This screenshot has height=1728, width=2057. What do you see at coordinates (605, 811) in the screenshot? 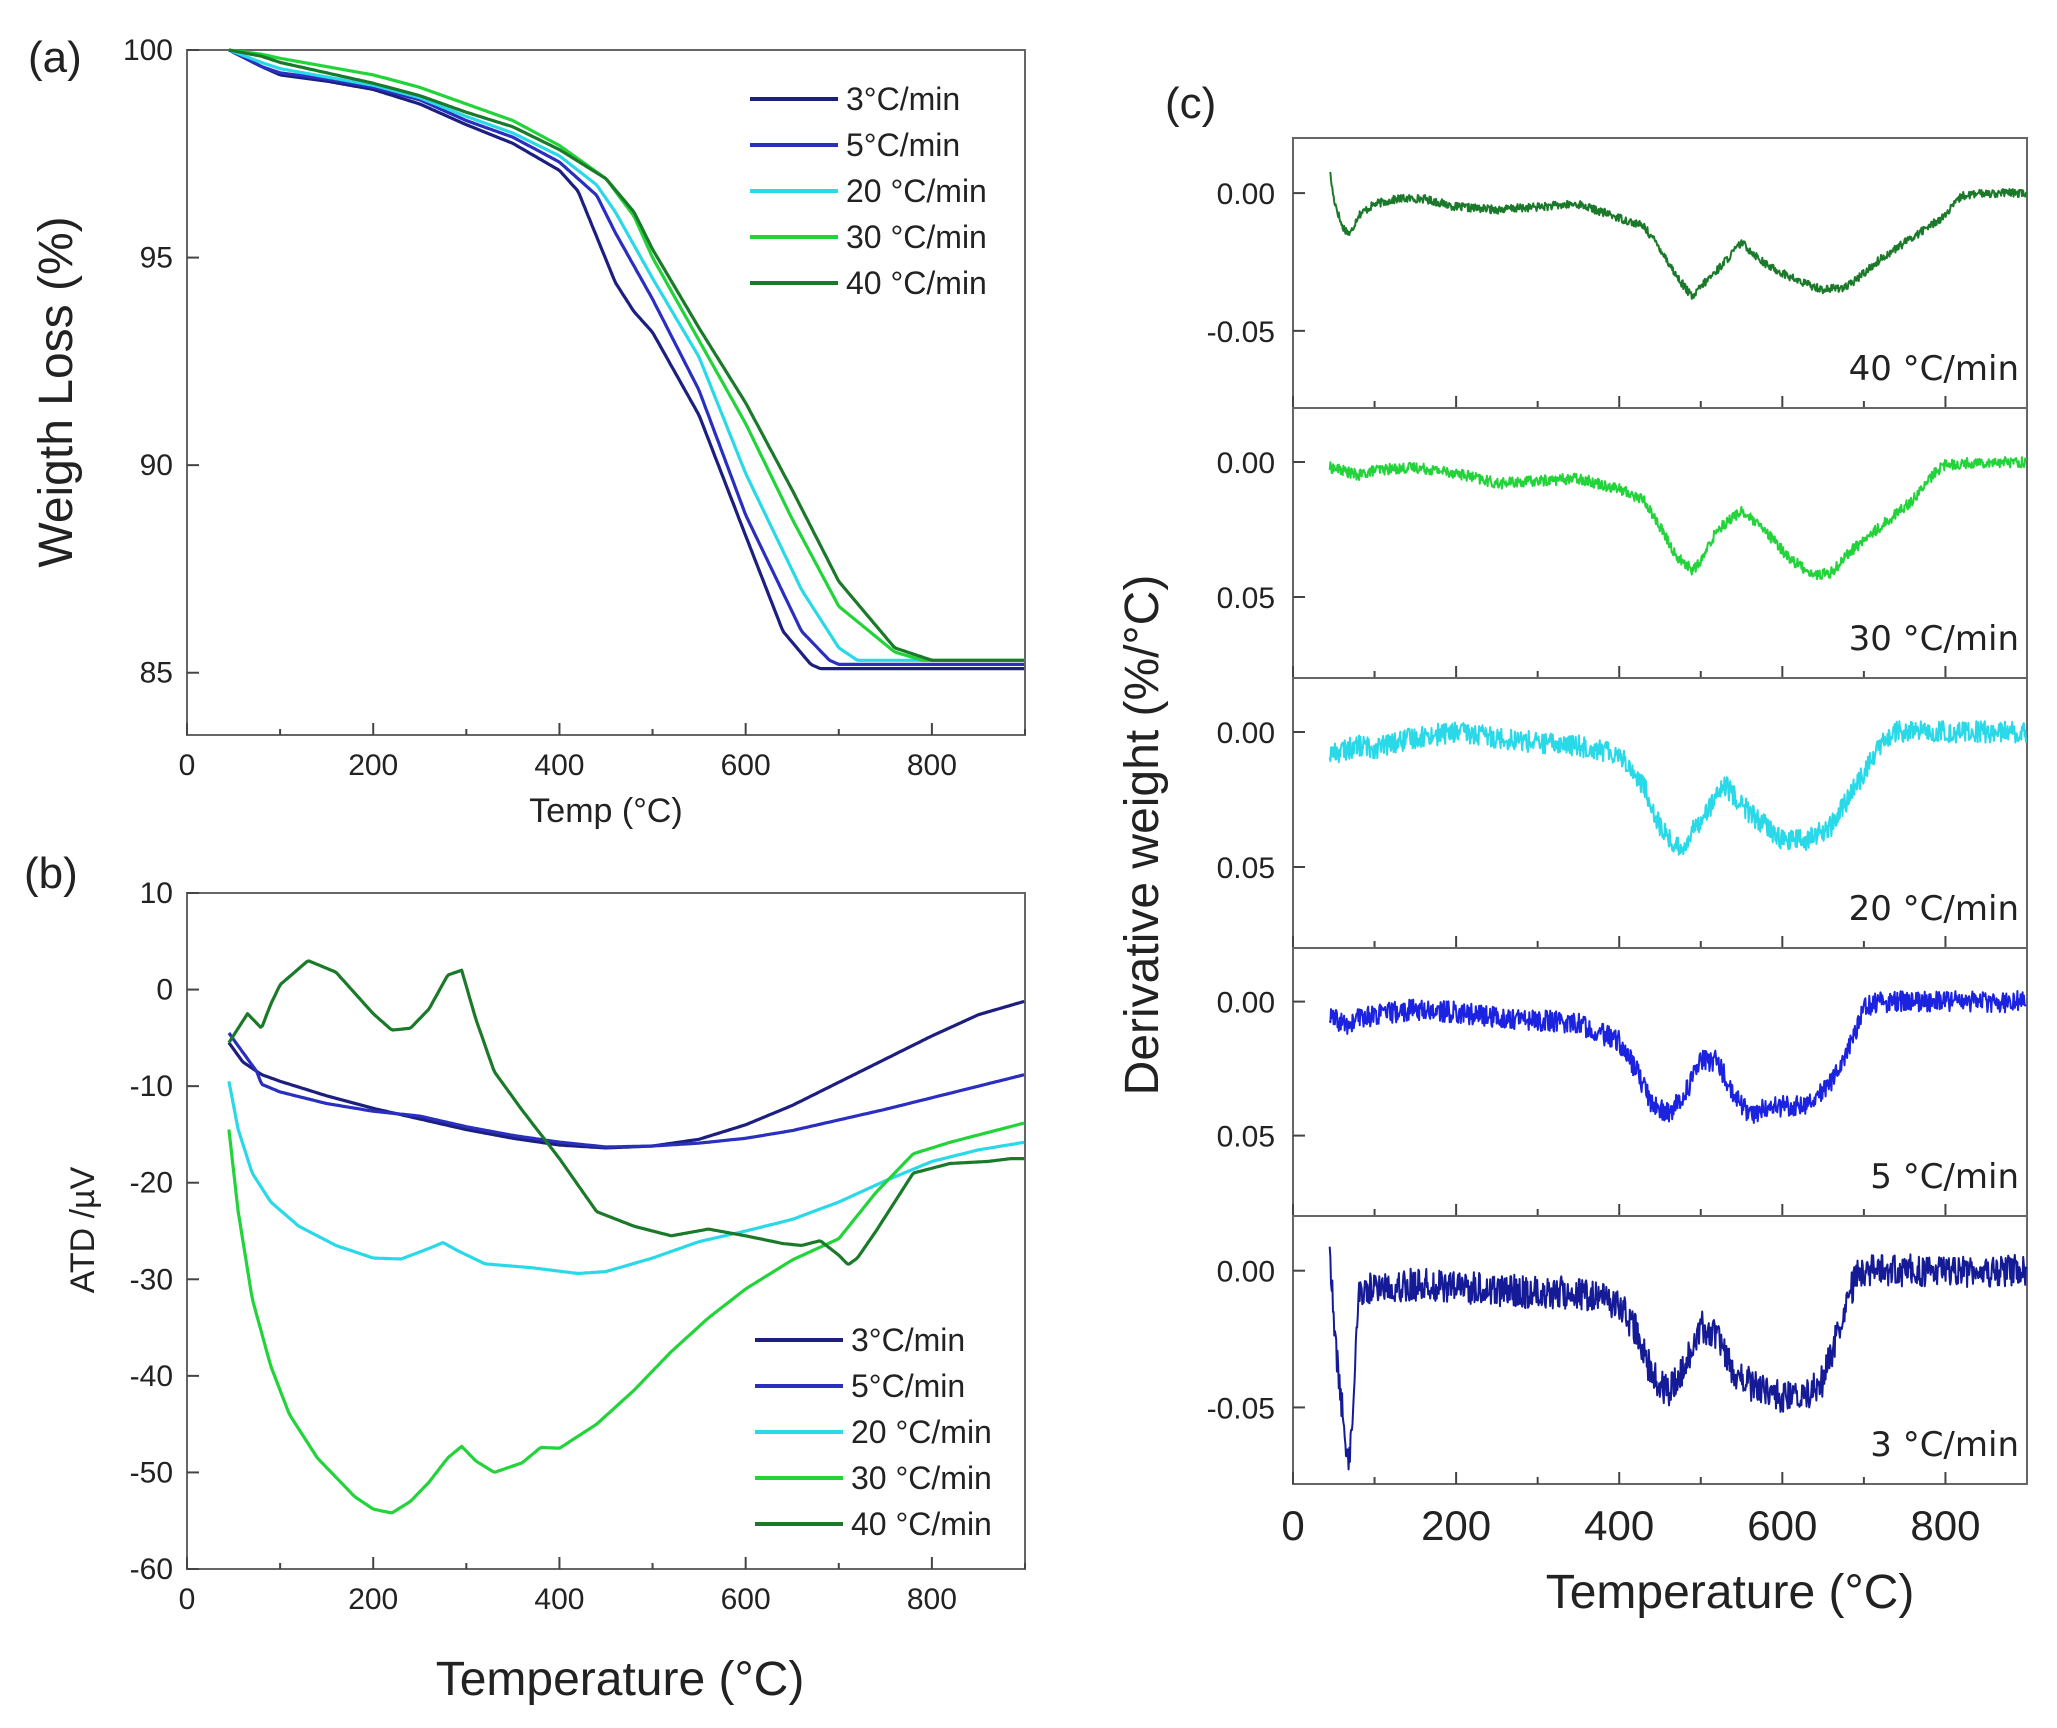
I see `panel-a-x-axis-title: Temp (°C)` at bounding box center [605, 811].